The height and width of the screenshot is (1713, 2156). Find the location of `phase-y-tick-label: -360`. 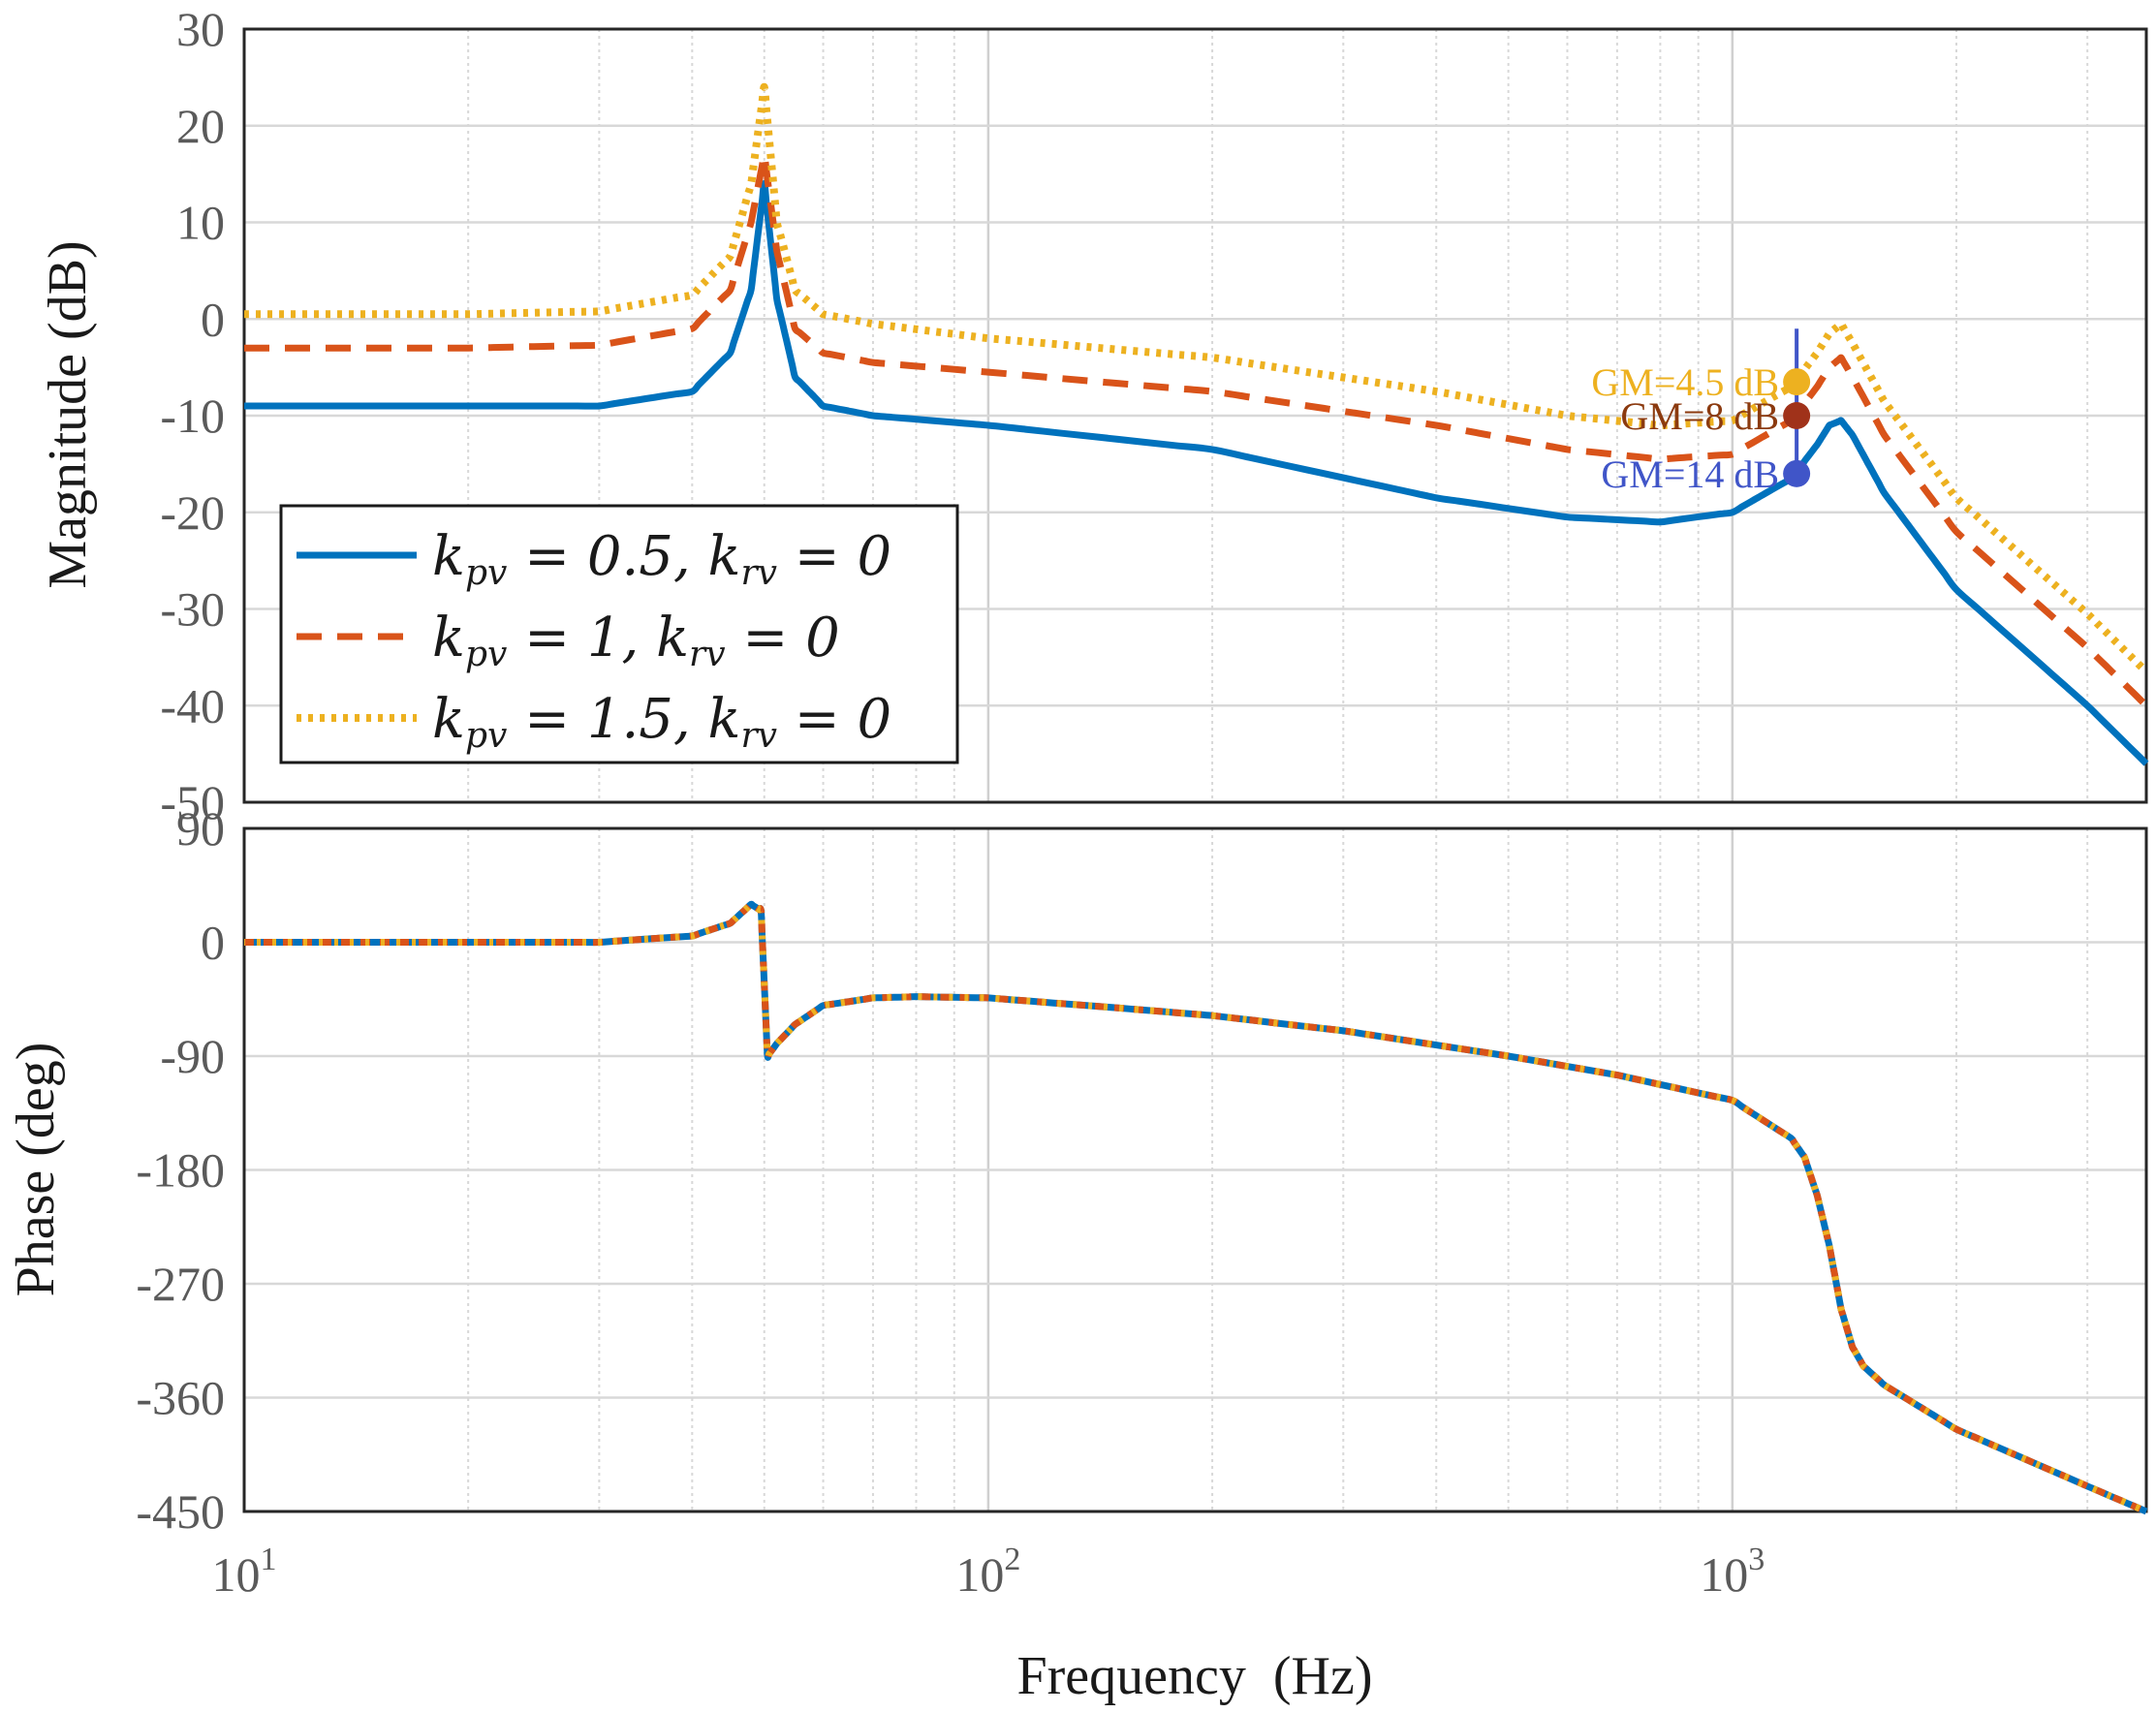

phase-y-tick-label: -360 is located at coordinates (181, 1398).